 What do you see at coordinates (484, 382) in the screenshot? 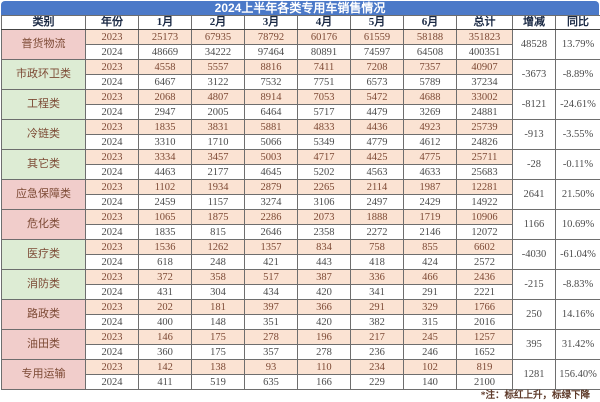
I see `value-cell: 2100` at bounding box center [484, 382].